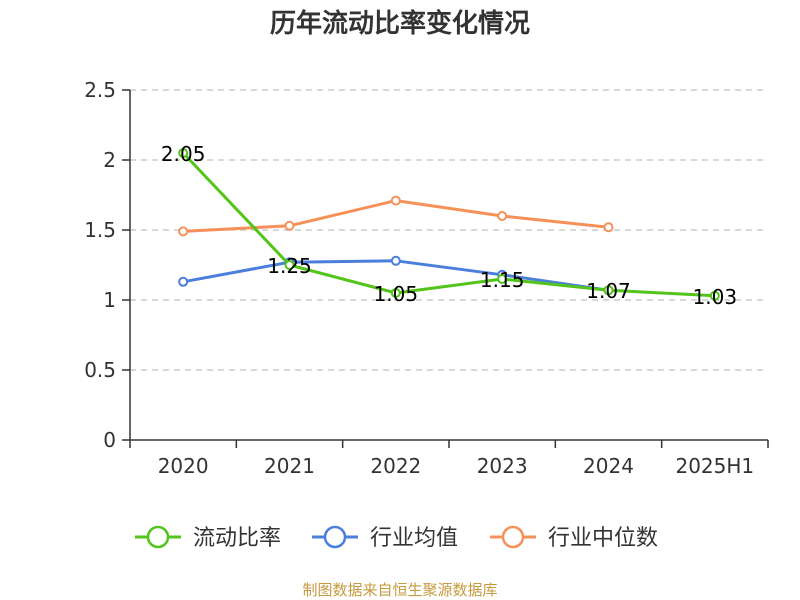 The image size is (800, 600). Describe the element at coordinates (109, 160) in the screenshot. I see `y-tick-label: 2` at that location.